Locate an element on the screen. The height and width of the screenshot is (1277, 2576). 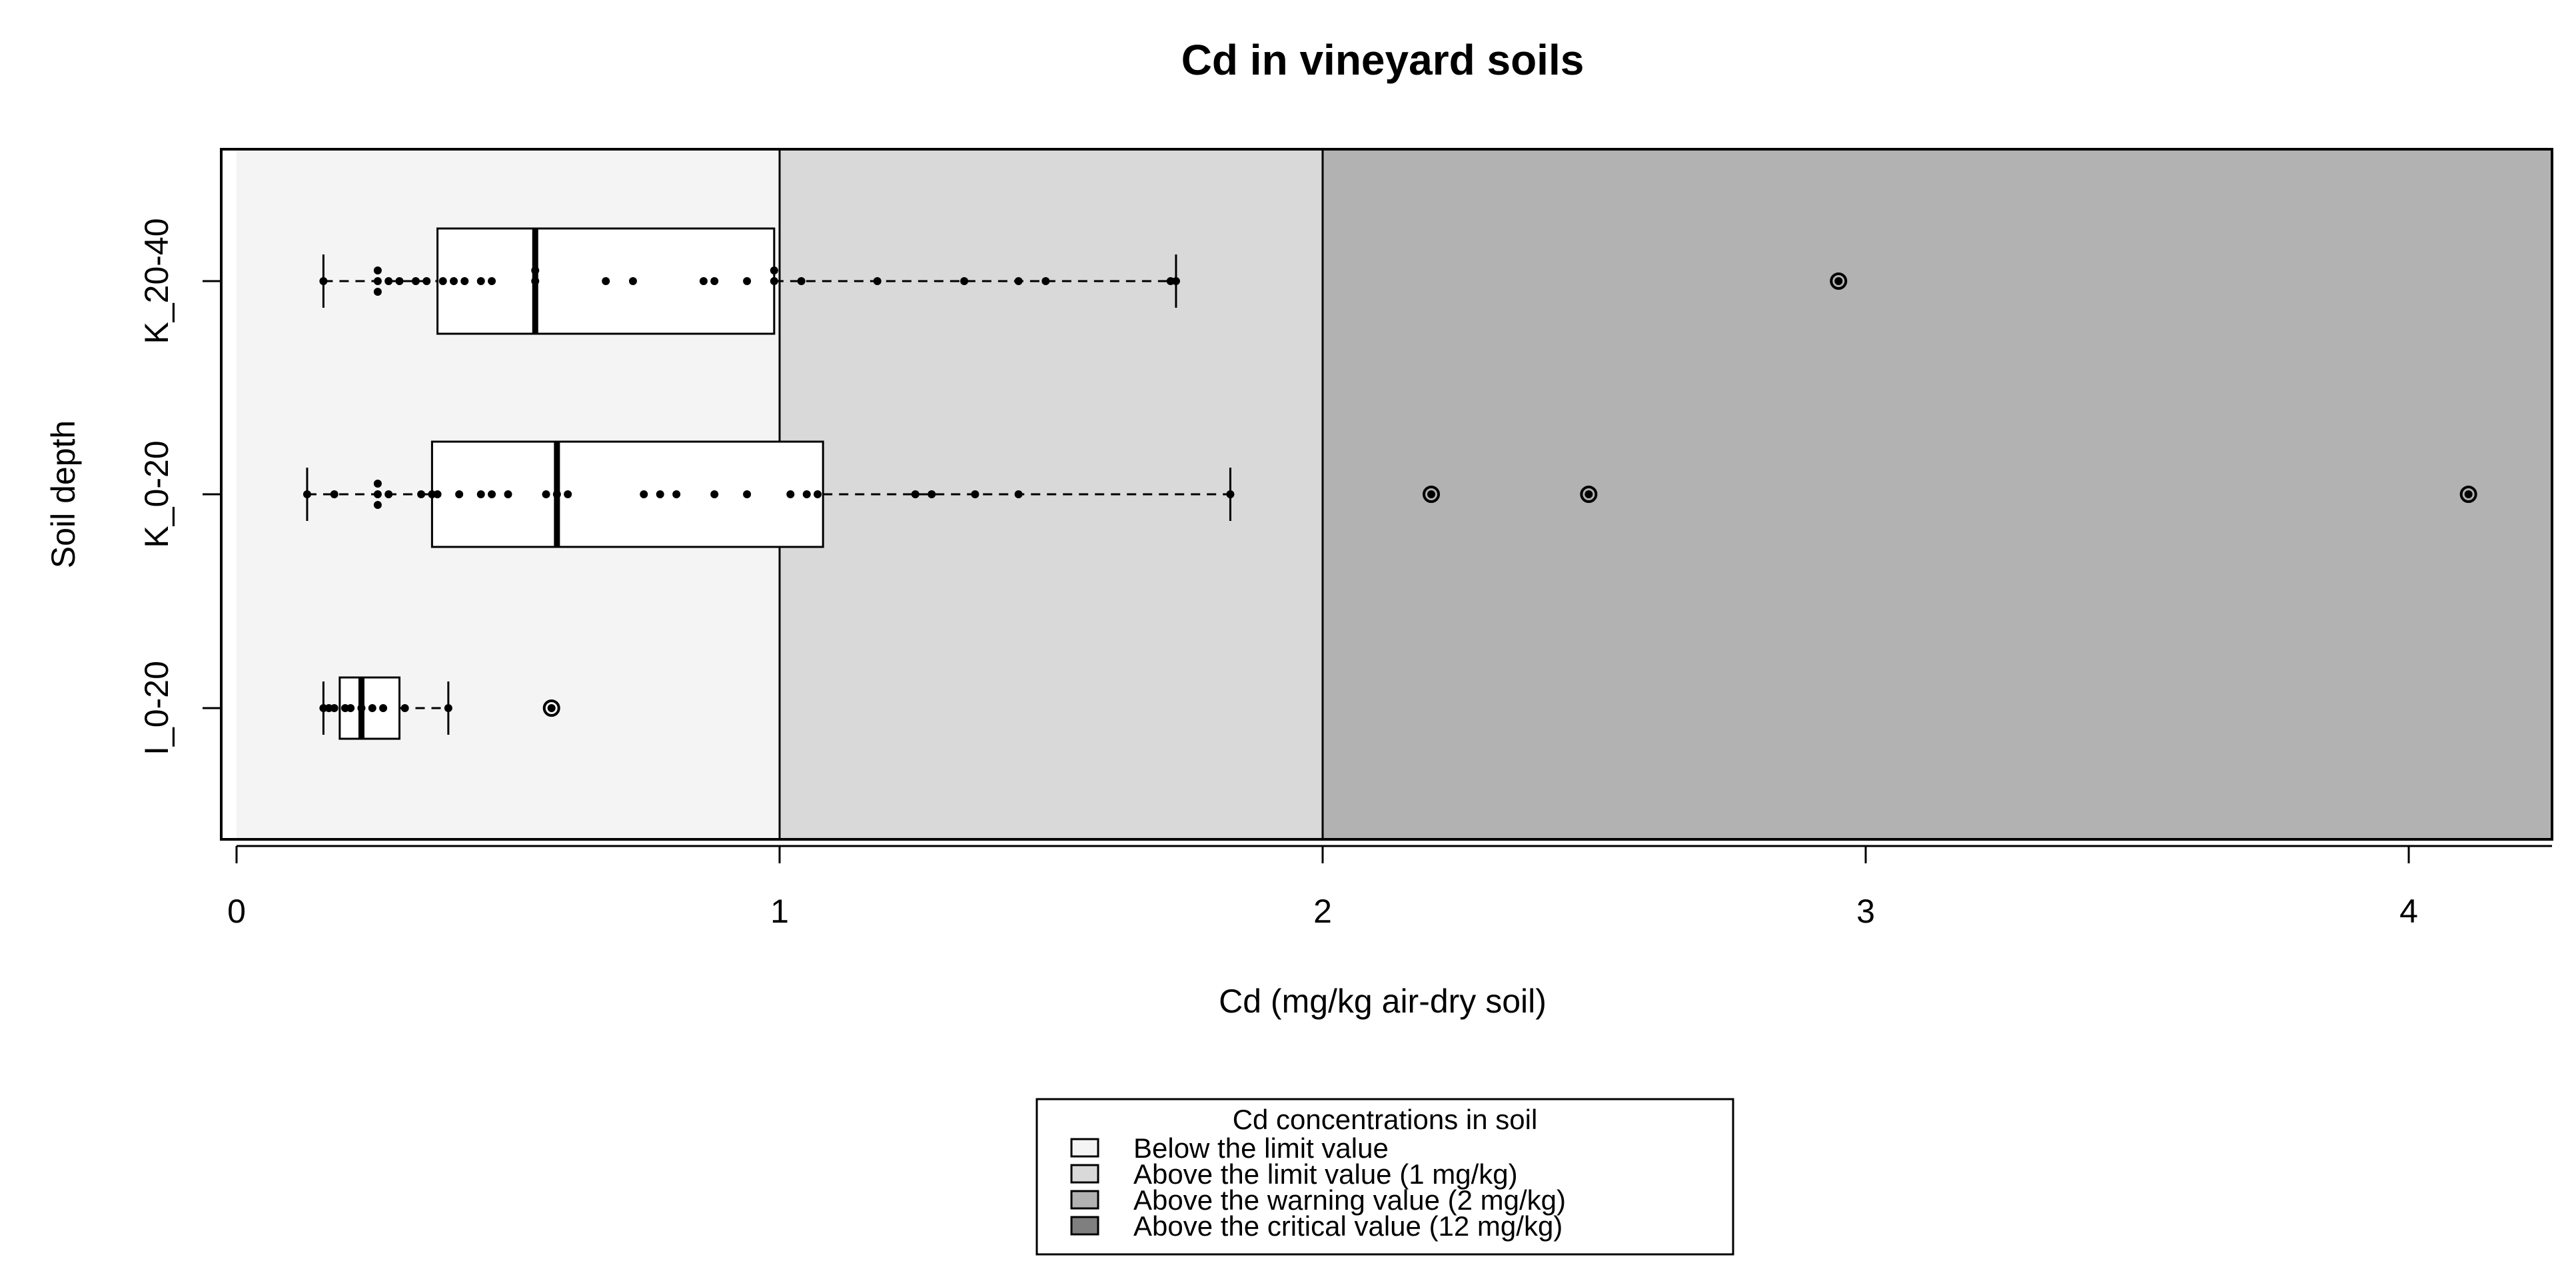
x-tick-label: 2 is located at coordinates (1323, 912).